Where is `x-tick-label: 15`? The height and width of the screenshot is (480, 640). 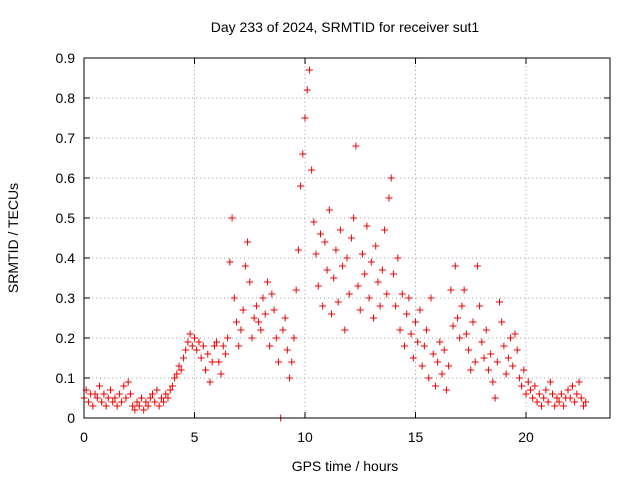 x-tick-label: 15 is located at coordinates (416, 437).